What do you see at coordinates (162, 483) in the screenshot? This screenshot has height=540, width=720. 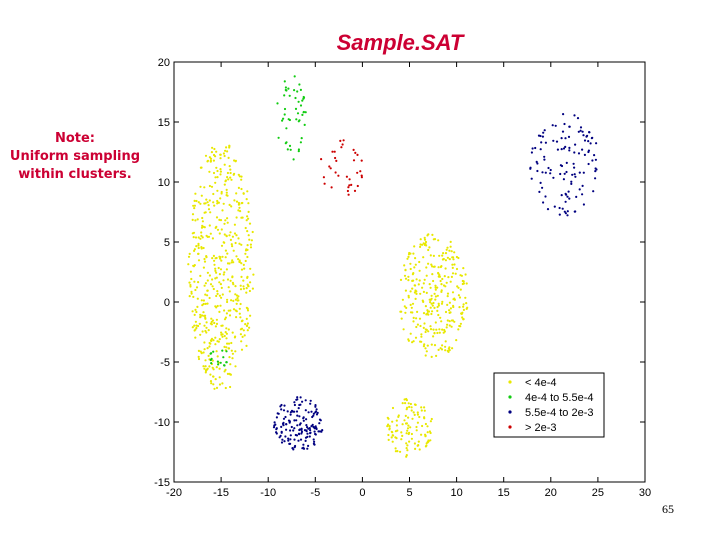 I see `y-tick-label: -15` at bounding box center [162, 483].